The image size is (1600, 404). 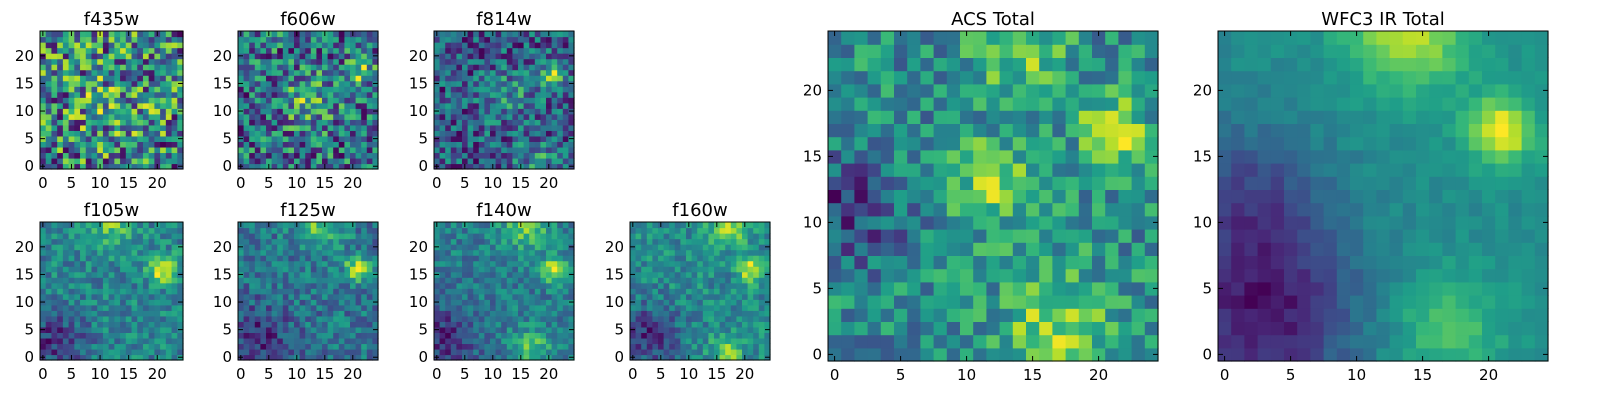 What do you see at coordinates (111, 210) in the screenshot?
I see `panel-title: f105w` at bounding box center [111, 210].